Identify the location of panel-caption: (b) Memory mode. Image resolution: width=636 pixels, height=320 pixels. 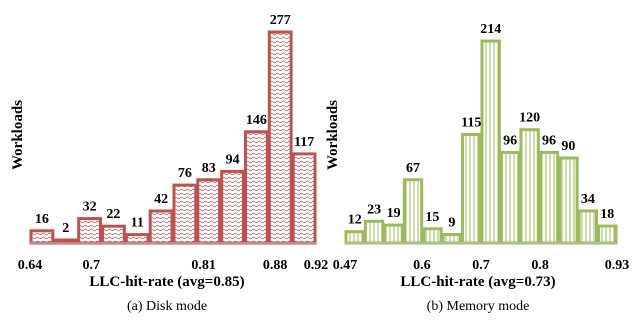
(478, 306).